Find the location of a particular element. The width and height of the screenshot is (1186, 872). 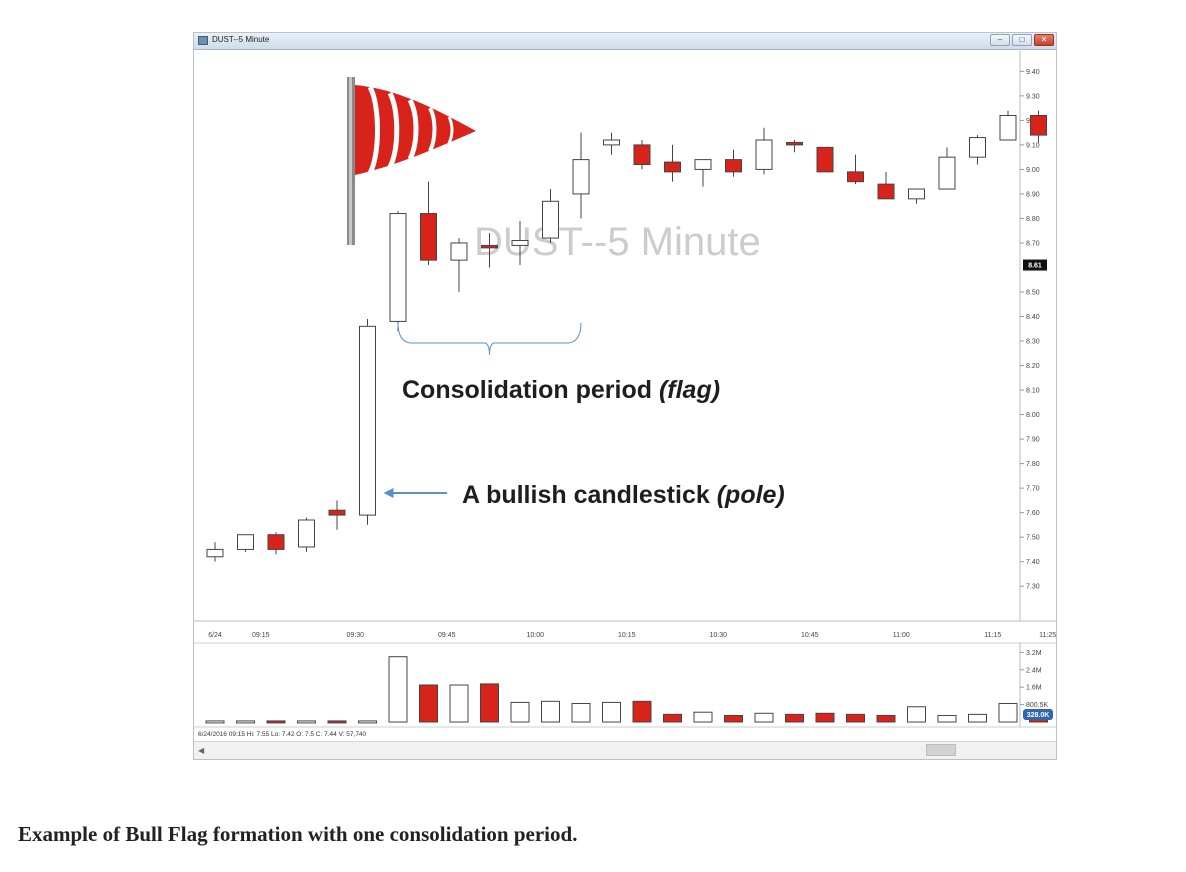

current-volume-badge is located at coordinates (1038, 714).